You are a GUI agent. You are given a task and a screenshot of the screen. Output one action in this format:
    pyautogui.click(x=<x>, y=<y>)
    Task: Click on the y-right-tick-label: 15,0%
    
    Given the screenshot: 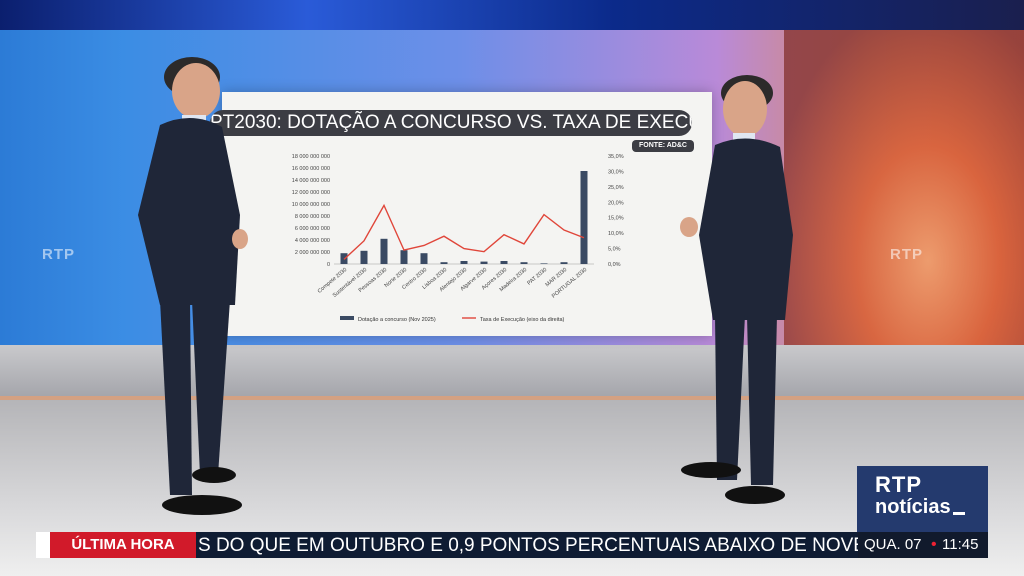 What is the action you would take?
    pyautogui.click(x=616, y=219)
    